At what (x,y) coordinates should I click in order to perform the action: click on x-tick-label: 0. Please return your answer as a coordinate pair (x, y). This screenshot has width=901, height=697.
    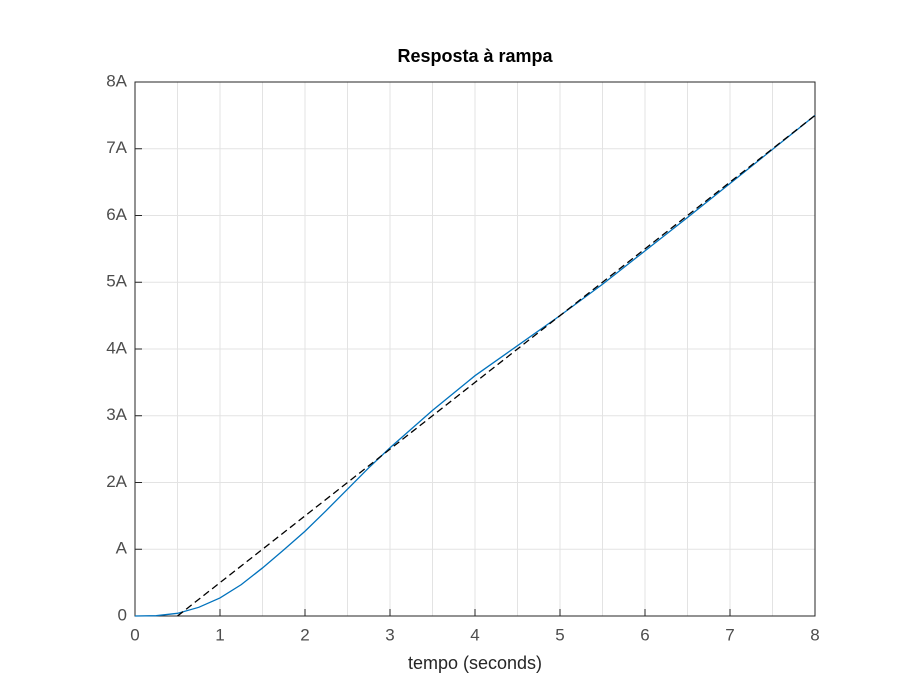
    Looking at the image, I should click on (134, 634).